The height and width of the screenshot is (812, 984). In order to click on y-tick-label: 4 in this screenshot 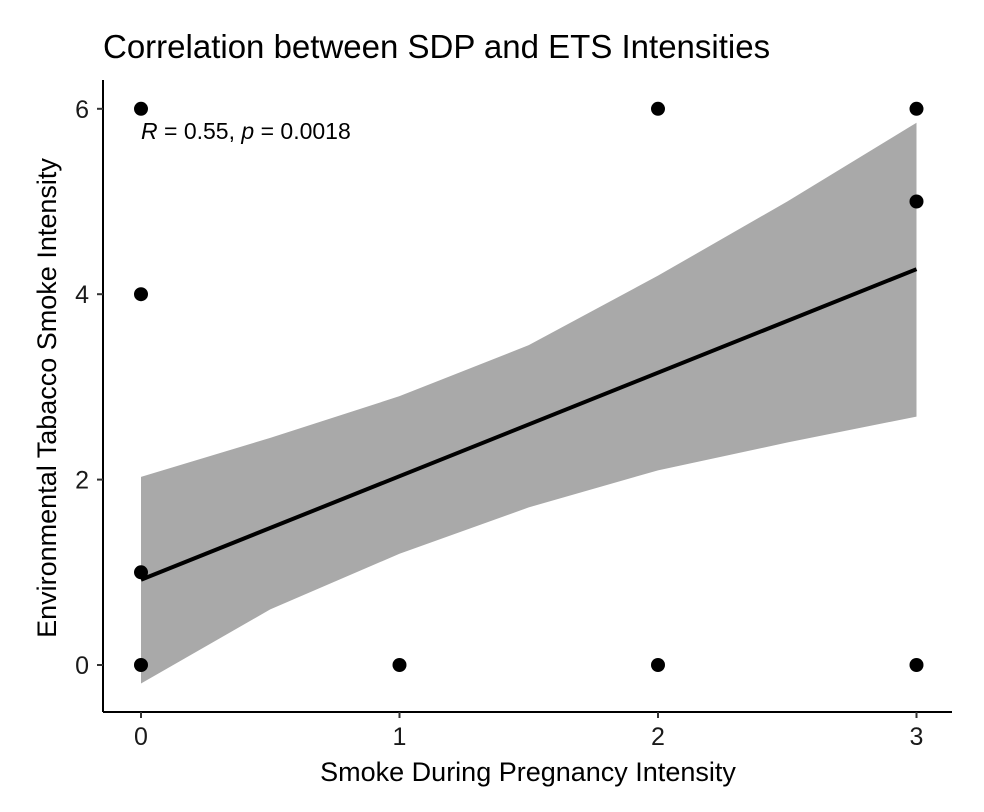, I will do `click(82, 295)`.